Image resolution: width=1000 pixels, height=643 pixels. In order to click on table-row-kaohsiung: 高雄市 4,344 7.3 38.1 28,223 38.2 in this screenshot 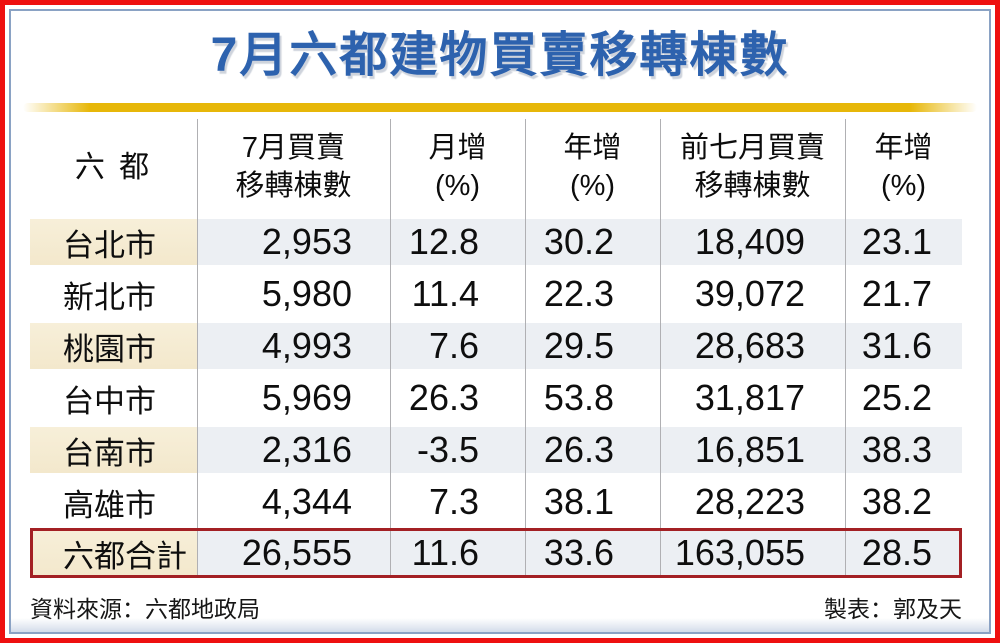, I will do `click(496, 502)`.